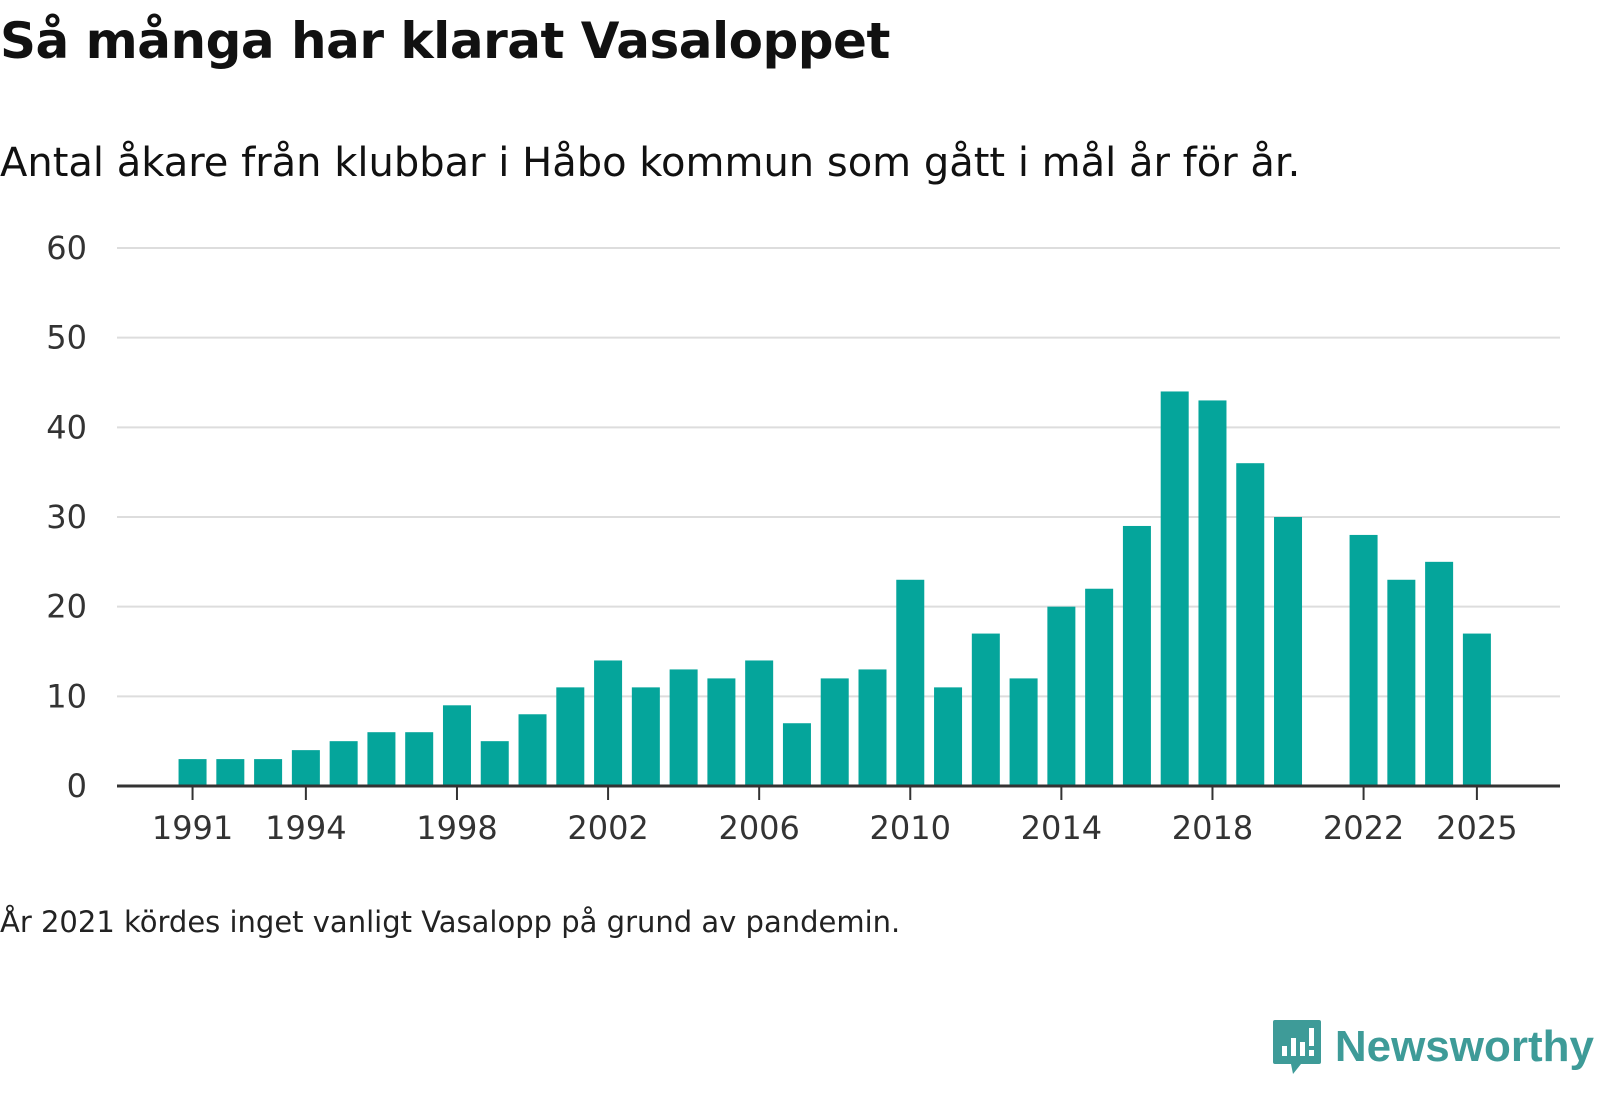 Image resolution: width=1600 pixels, height=1100 pixels. I want to click on bar-2017, so click(1174, 588).